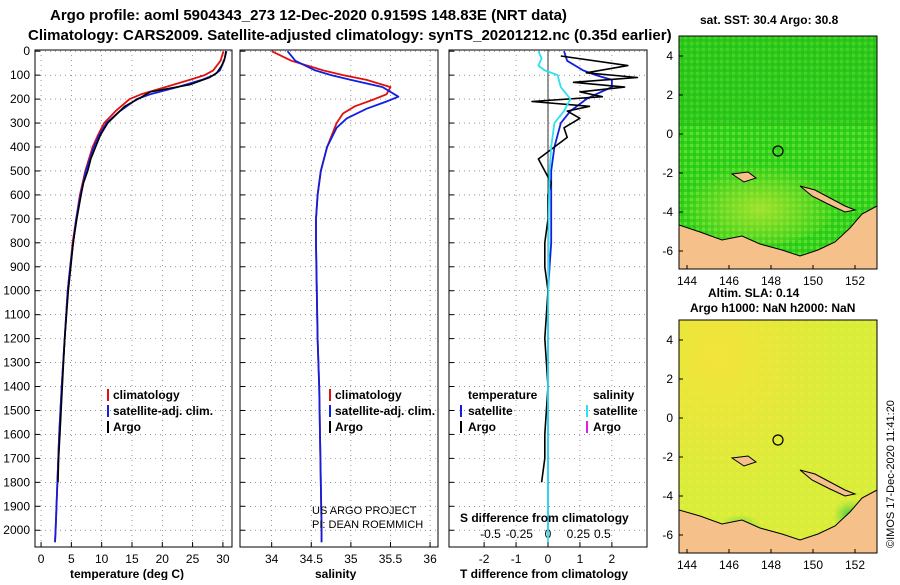 The height and width of the screenshot is (585, 900). What do you see at coordinates (16, 410) in the screenshot?
I see `depth-tick-label: 1500` at bounding box center [16, 410].